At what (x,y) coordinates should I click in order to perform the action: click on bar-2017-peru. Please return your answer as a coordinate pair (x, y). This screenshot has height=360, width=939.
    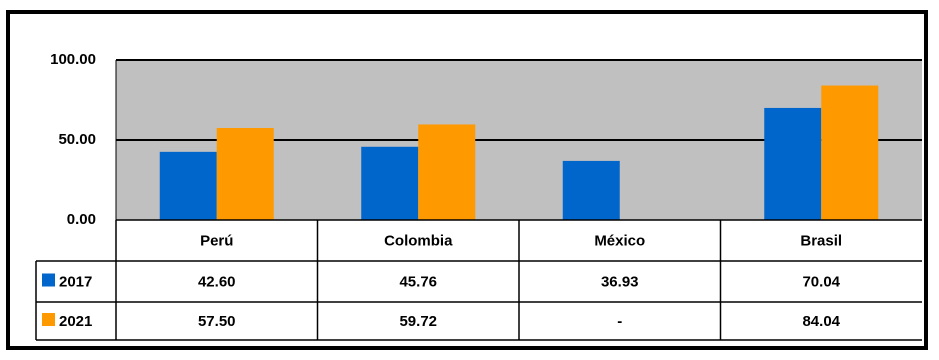
    Looking at the image, I should click on (188, 185).